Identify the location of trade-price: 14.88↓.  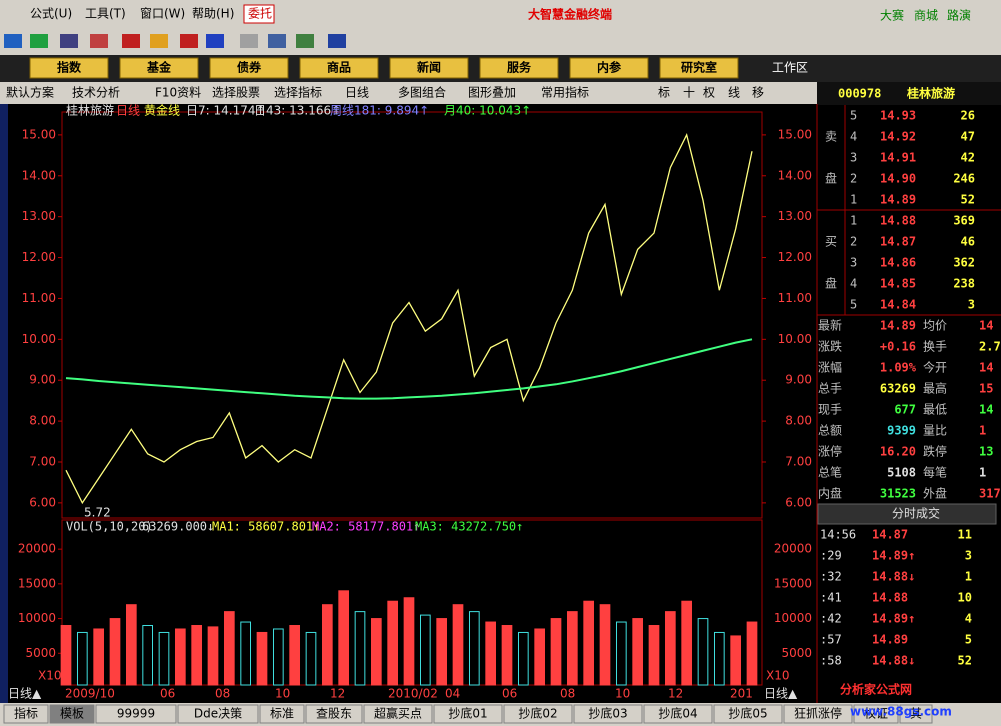
(893, 661).